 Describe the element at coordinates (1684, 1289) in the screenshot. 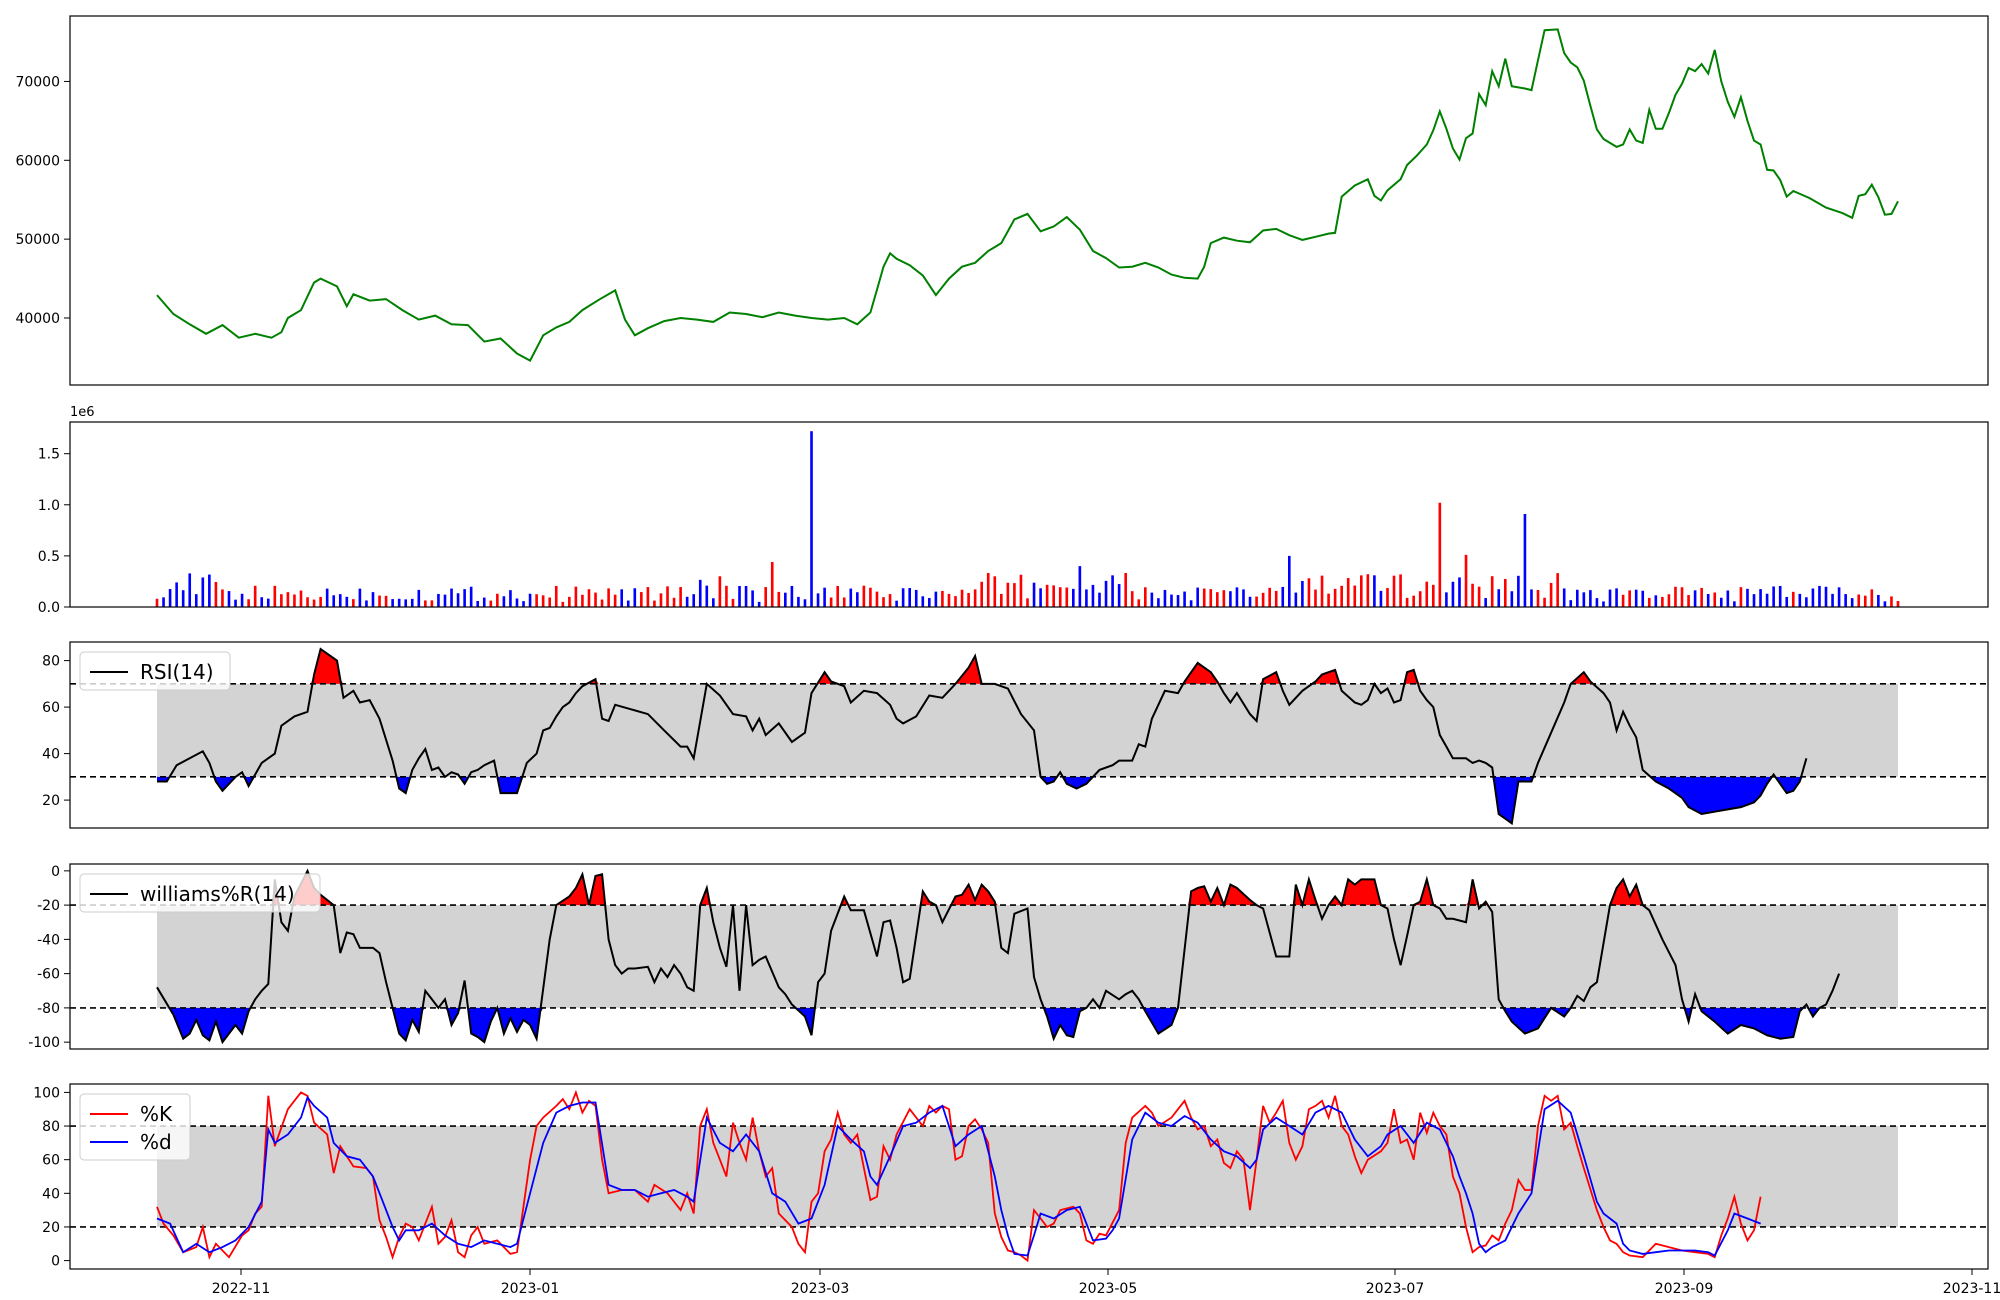

I see `x-tick-label: 2023-09` at that location.